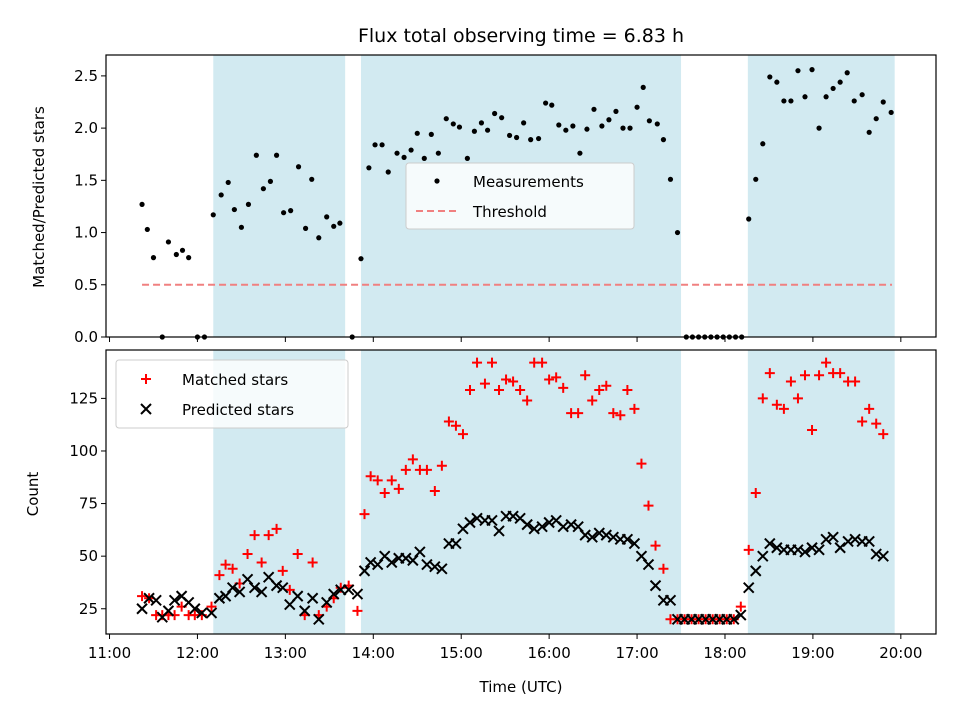 The image size is (960, 720). Describe the element at coordinates (146, 379) in the screenshot. I see `legend-matched-marker` at that location.